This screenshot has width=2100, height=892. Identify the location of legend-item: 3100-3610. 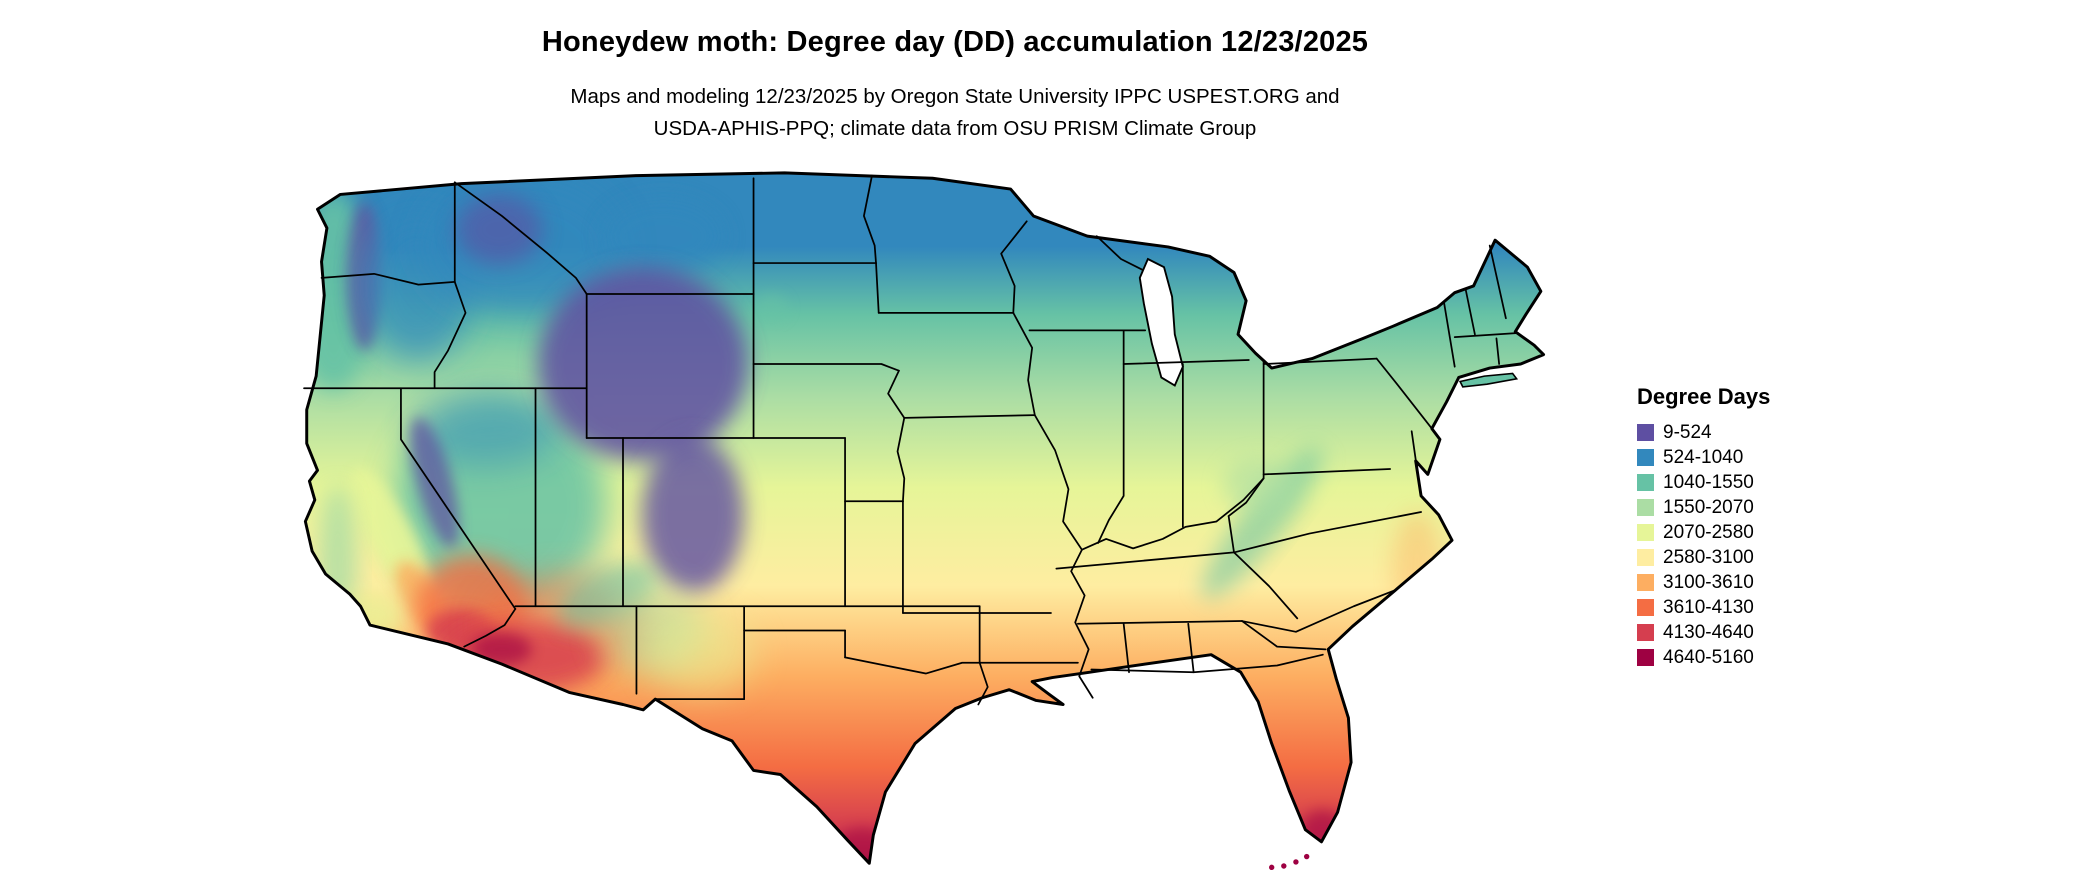
(1757, 582).